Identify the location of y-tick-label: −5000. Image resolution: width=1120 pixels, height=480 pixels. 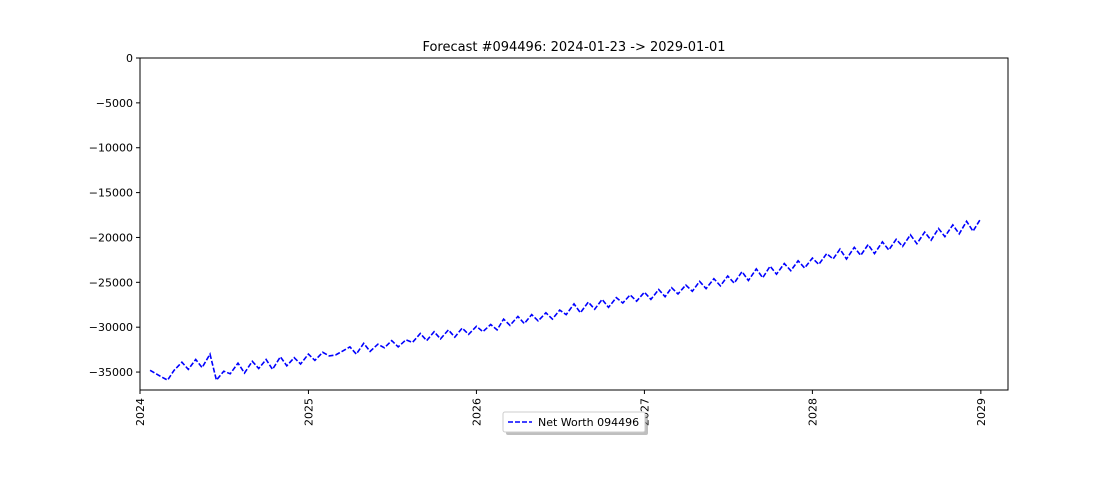
(114, 103).